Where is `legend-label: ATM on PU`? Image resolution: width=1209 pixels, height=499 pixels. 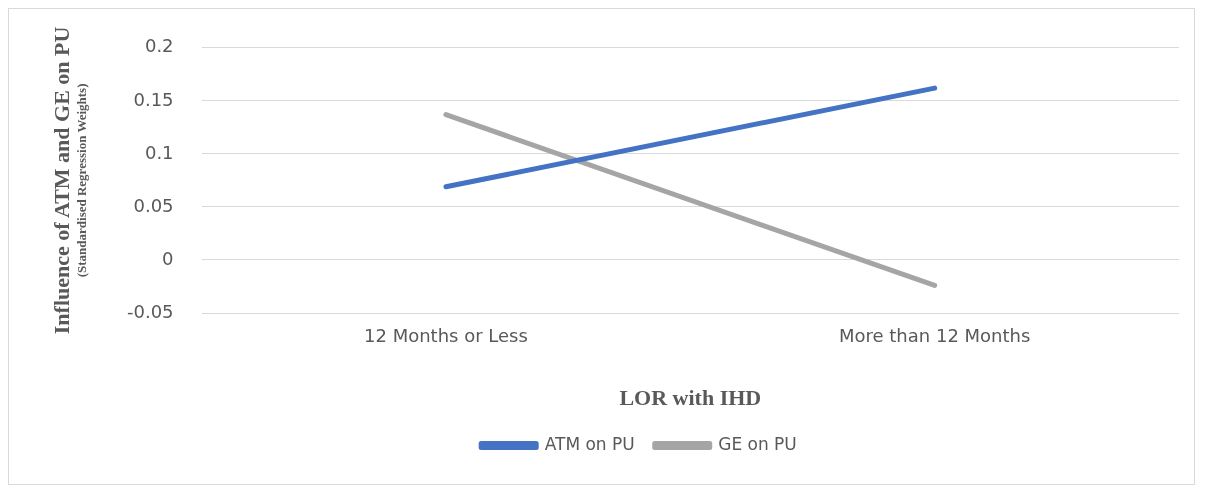 legend-label: ATM on PU is located at coordinates (589, 443).